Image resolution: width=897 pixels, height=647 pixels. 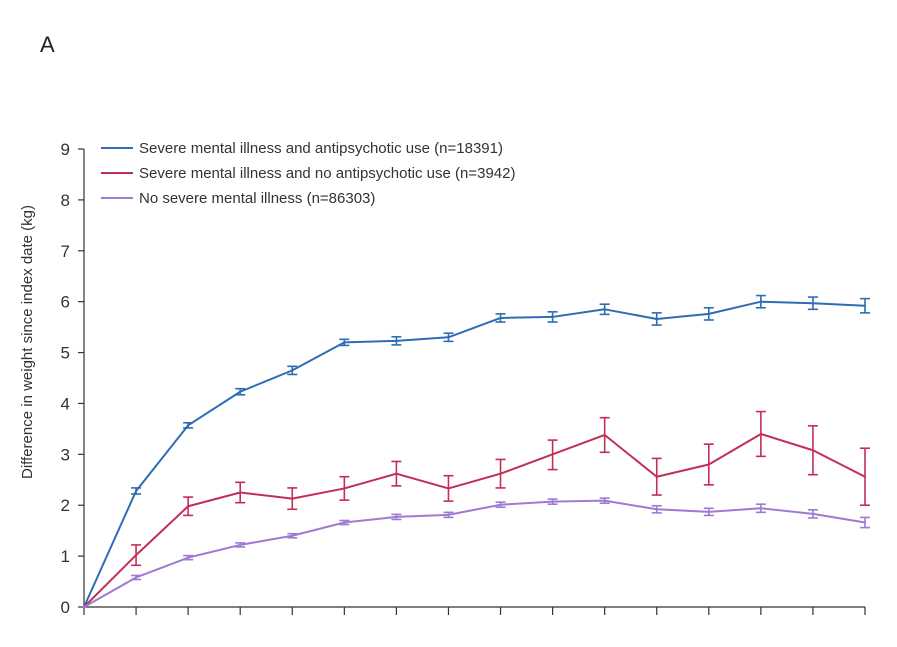 What do you see at coordinates (65, 454) in the screenshot?
I see `y-tick-label: 3` at bounding box center [65, 454].